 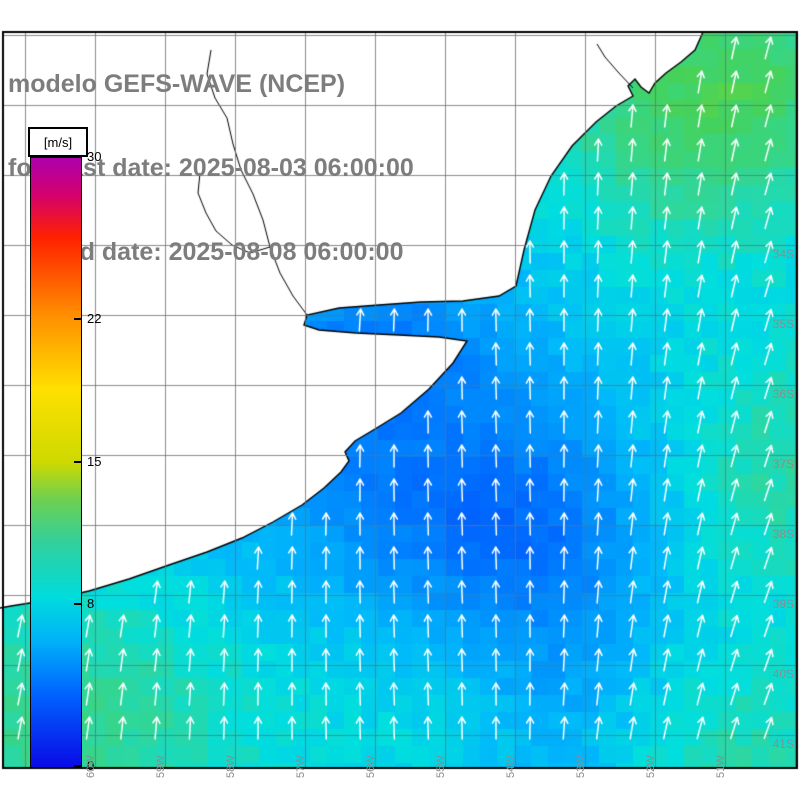 What do you see at coordinates (651, 766) in the screenshot?
I see `longitude-label: 52W` at bounding box center [651, 766].